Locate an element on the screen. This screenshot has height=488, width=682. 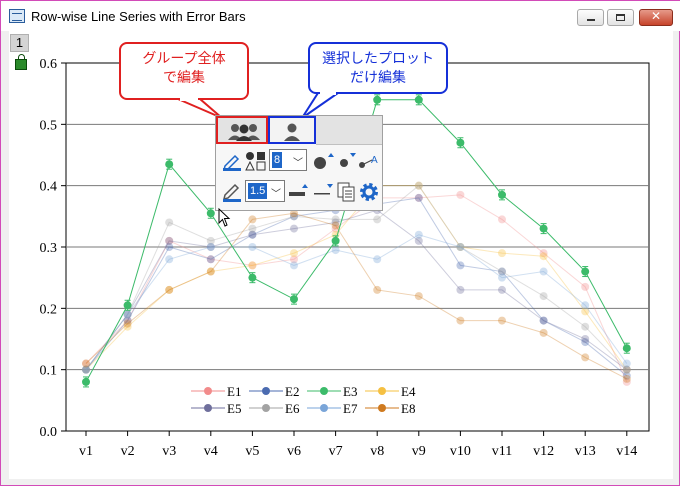
line-width-dec-icon is located at coordinates (325, 192).